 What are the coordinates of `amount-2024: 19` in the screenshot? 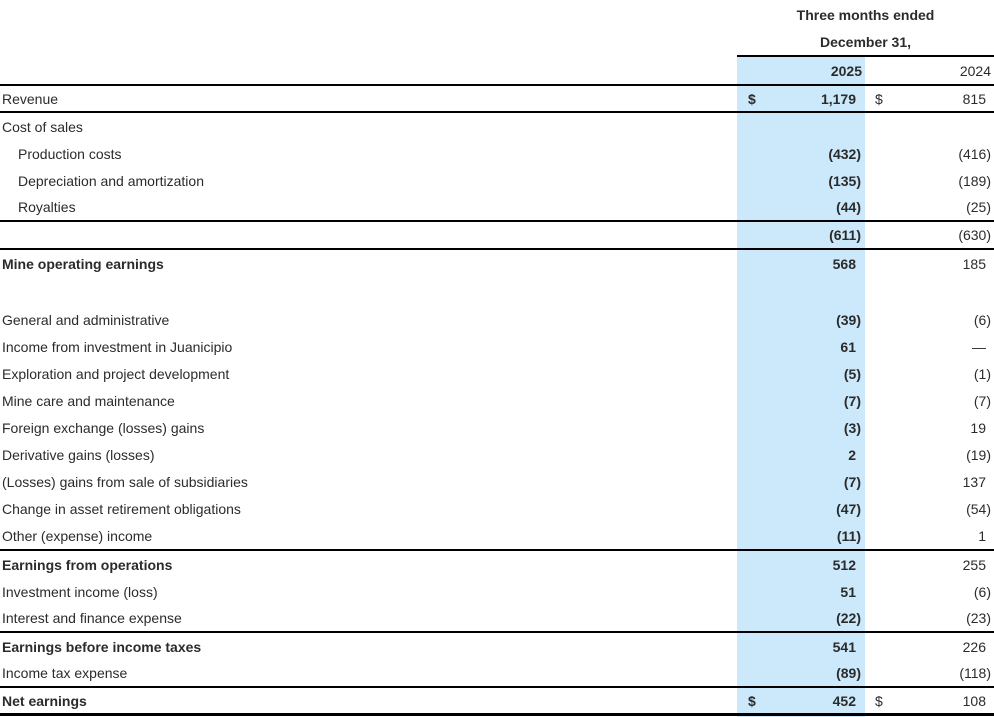 It's located at (978, 427).